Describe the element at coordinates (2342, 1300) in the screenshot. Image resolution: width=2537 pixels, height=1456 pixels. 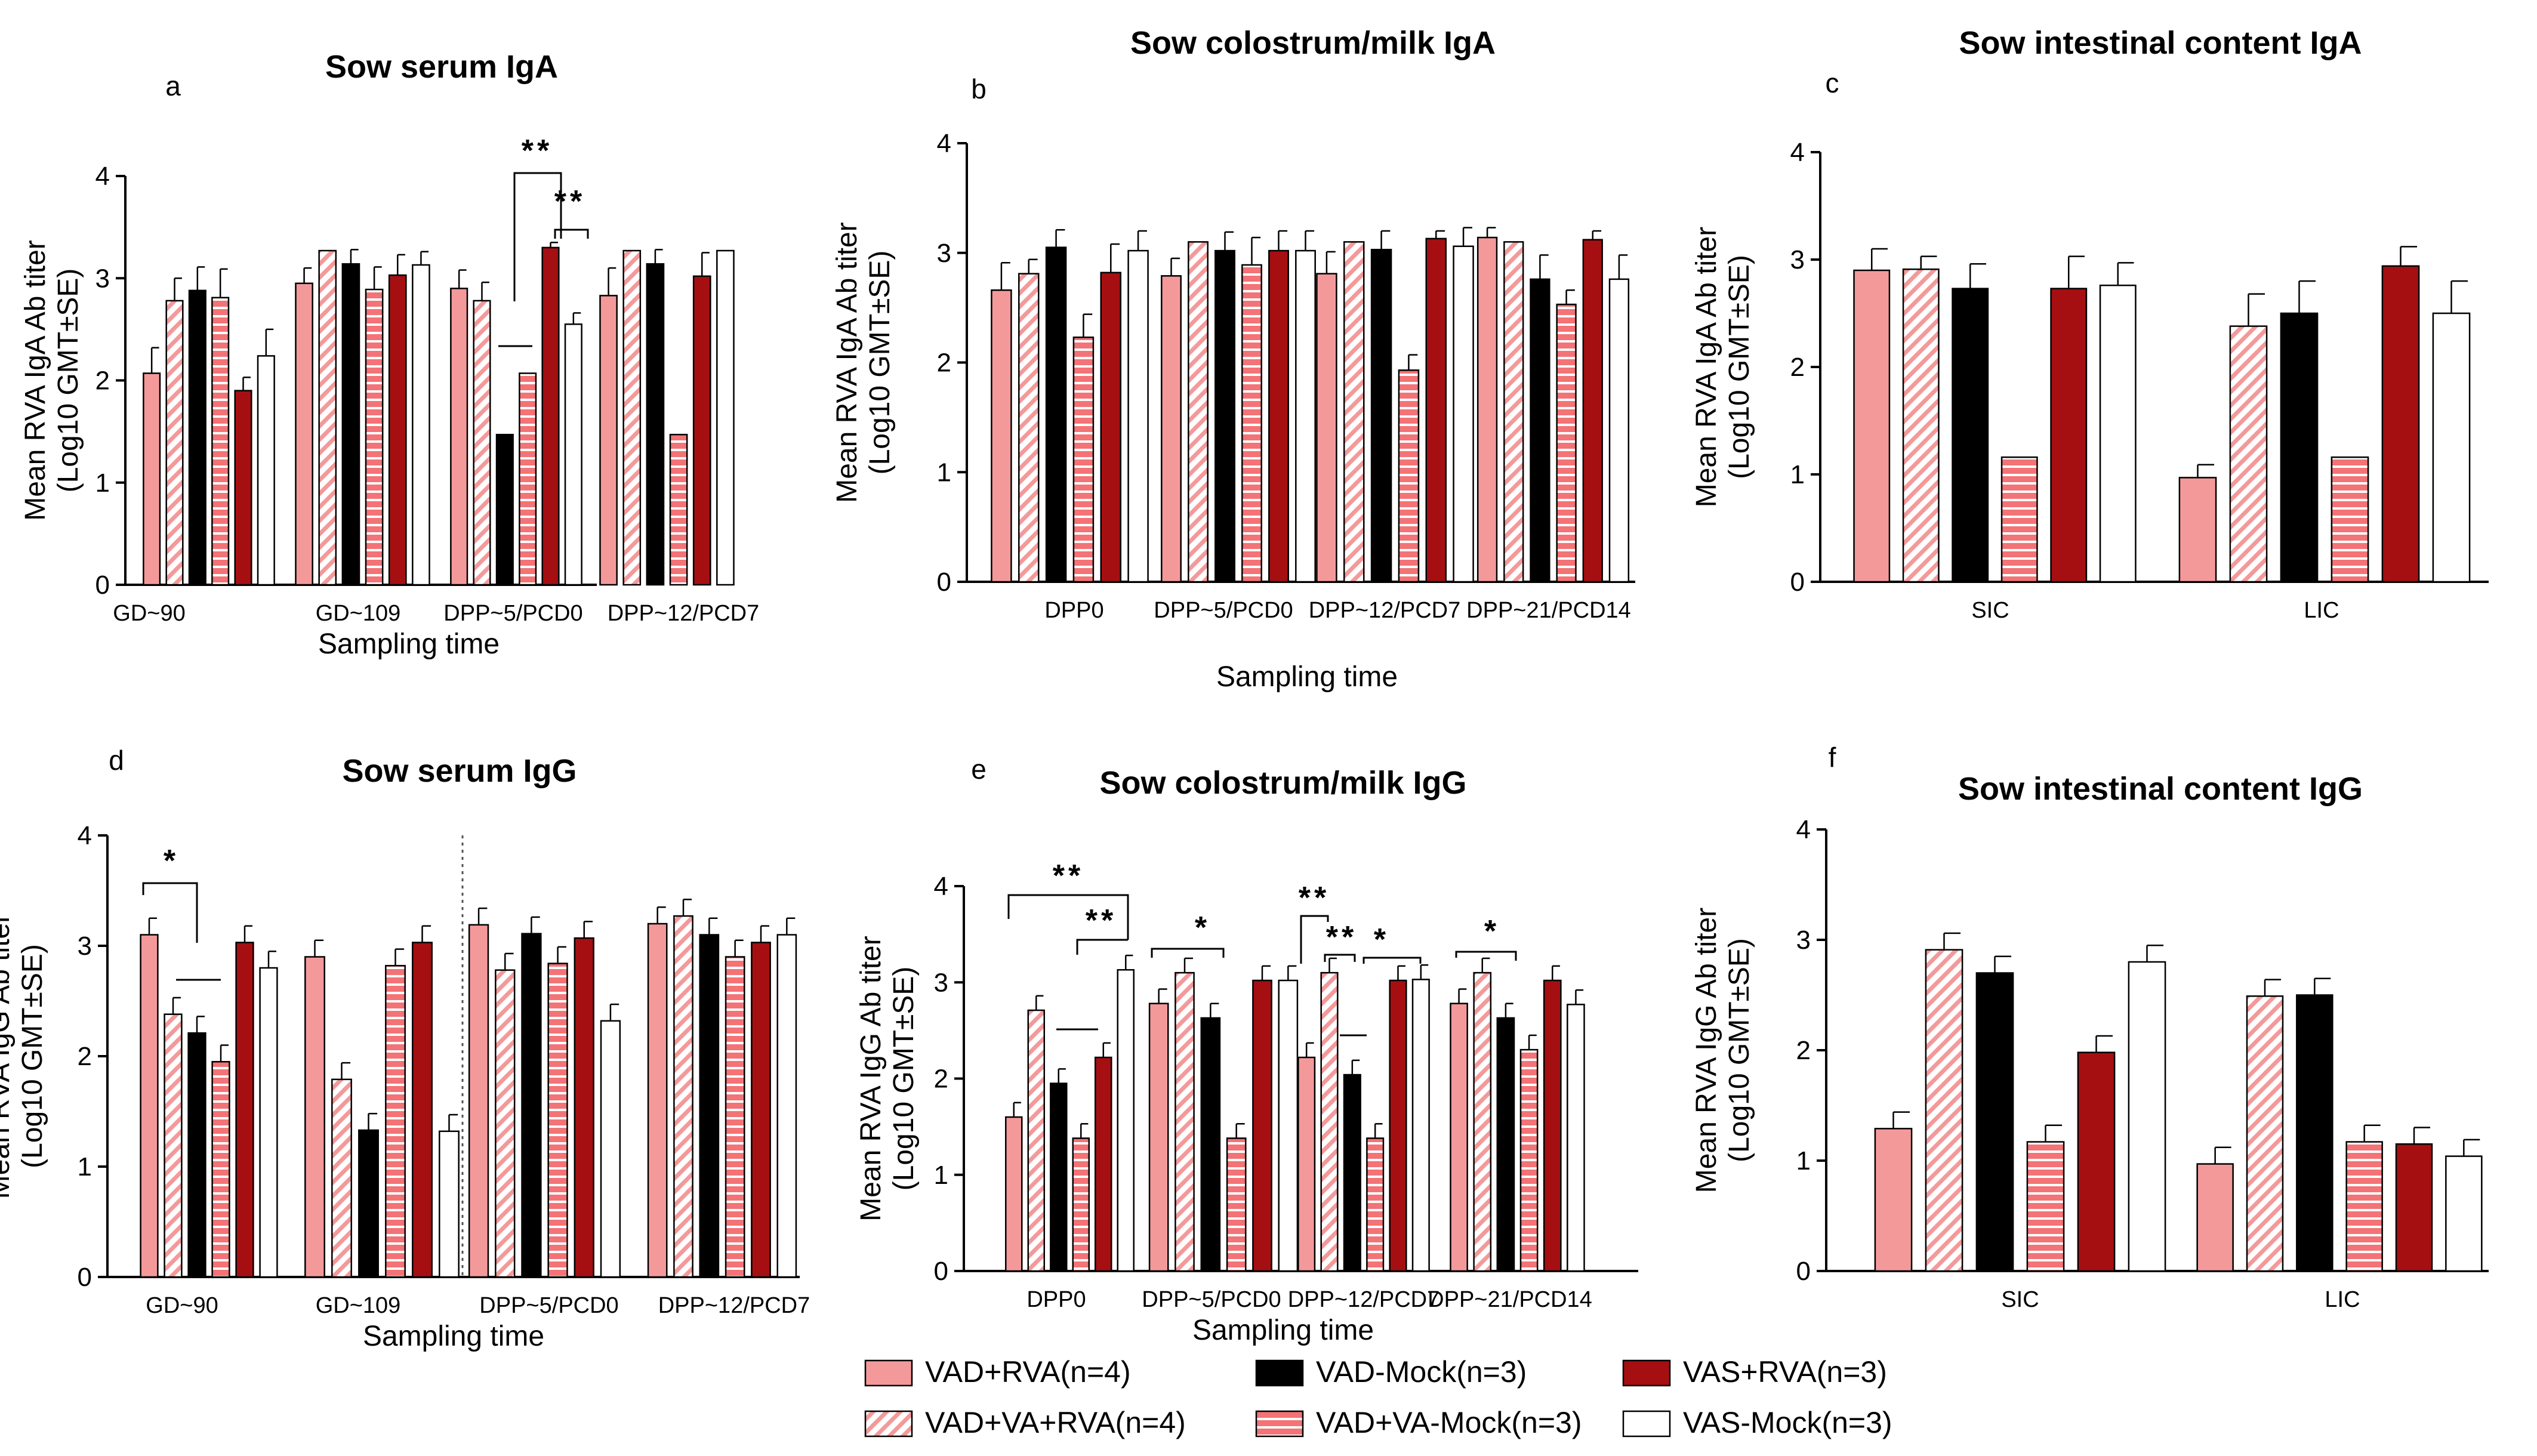
I see `x-tick-label: LIC` at that location.